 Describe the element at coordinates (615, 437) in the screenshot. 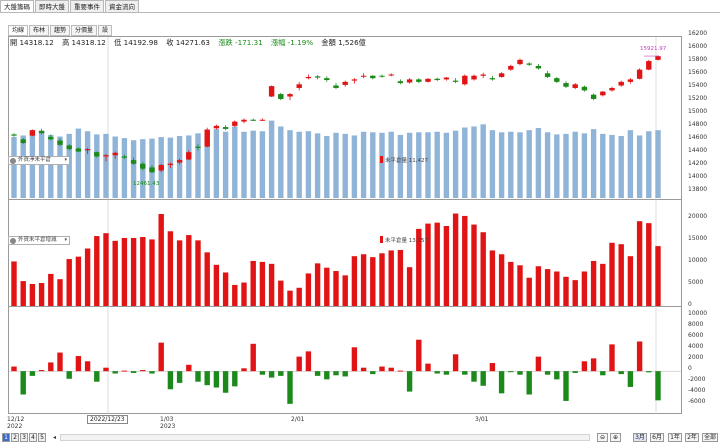

I see `zoom-in-icon: ⊕` at that location.